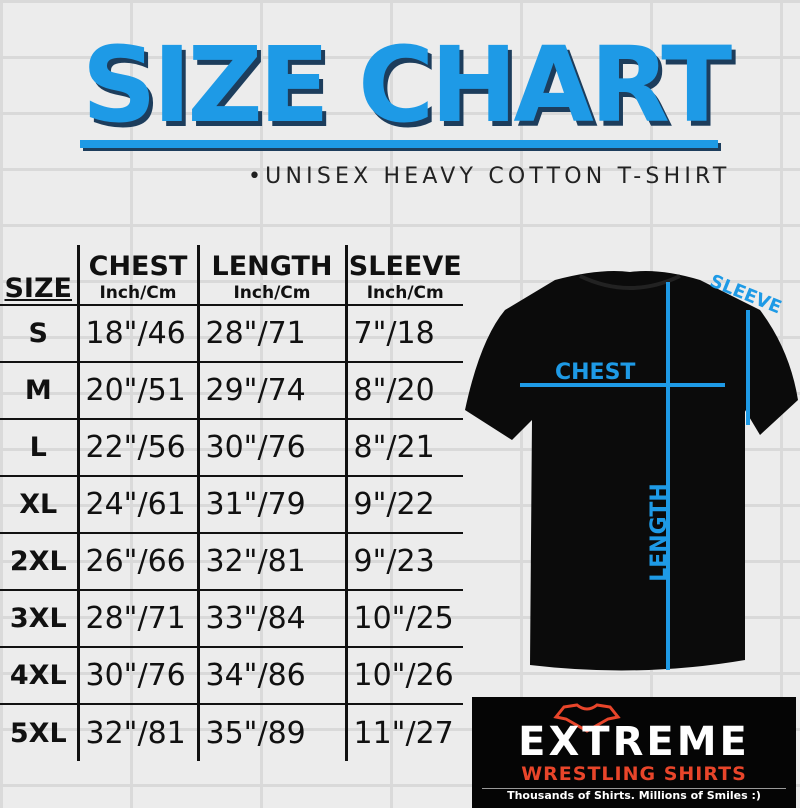 The image size is (800, 808). I want to click on table-row: 5XL 32"/81 35"/89 11"/27, so click(231, 732).